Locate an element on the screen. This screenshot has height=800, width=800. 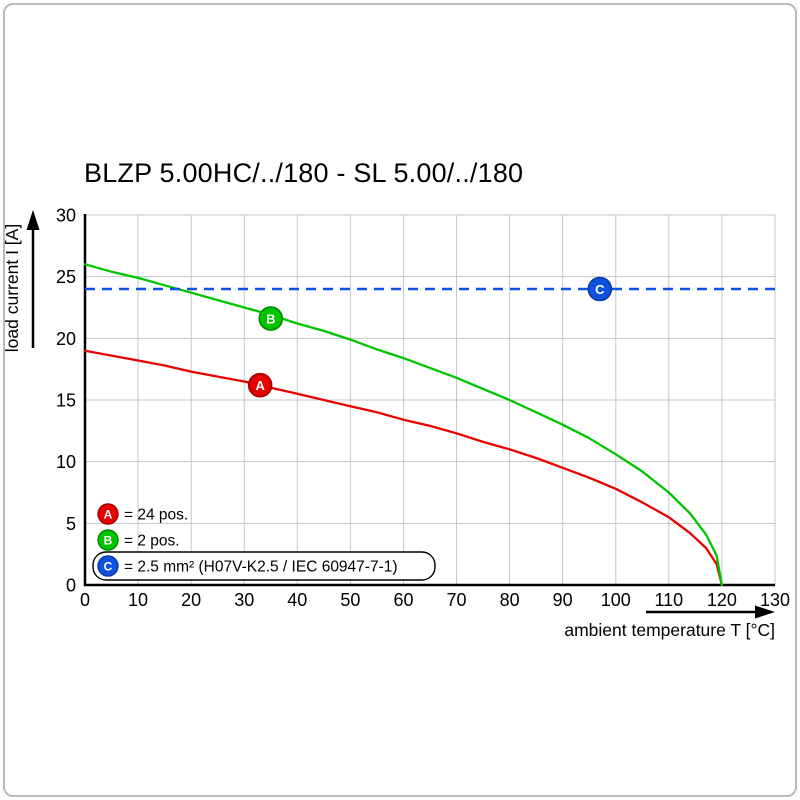
y-tick-label: 0 is located at coordinates (71, 586).